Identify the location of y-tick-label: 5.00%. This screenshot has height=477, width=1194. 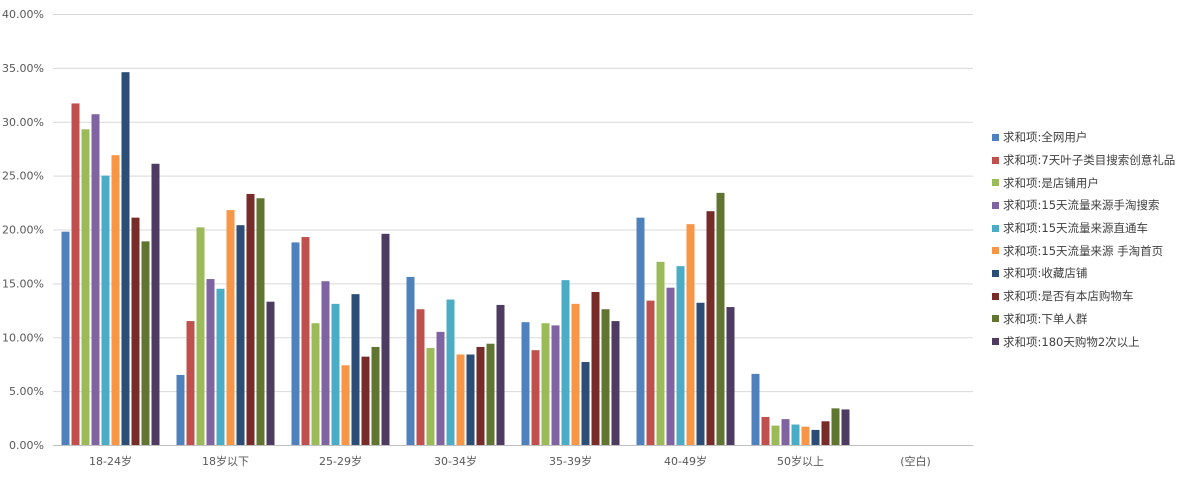
(26, 391).